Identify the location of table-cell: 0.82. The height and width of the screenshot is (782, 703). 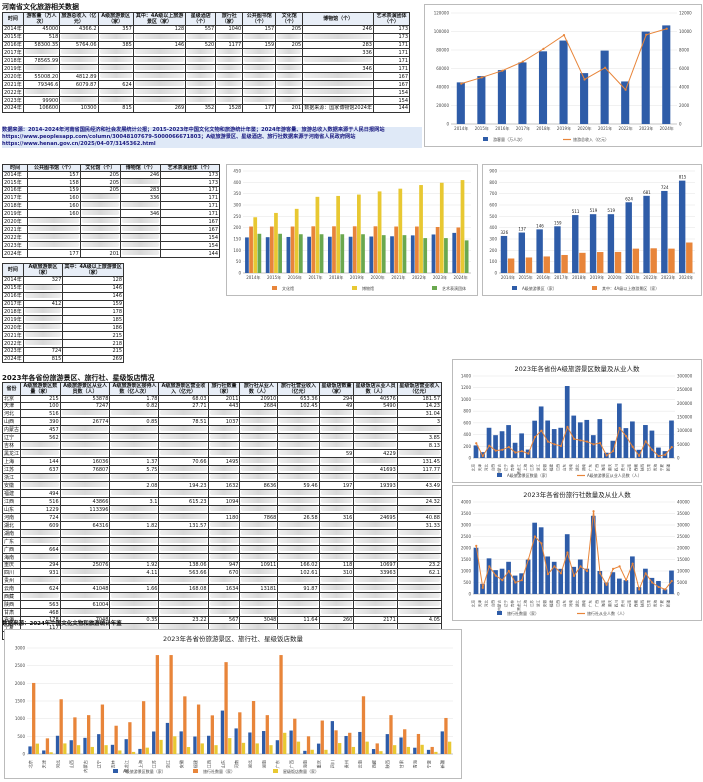
(134, 406).